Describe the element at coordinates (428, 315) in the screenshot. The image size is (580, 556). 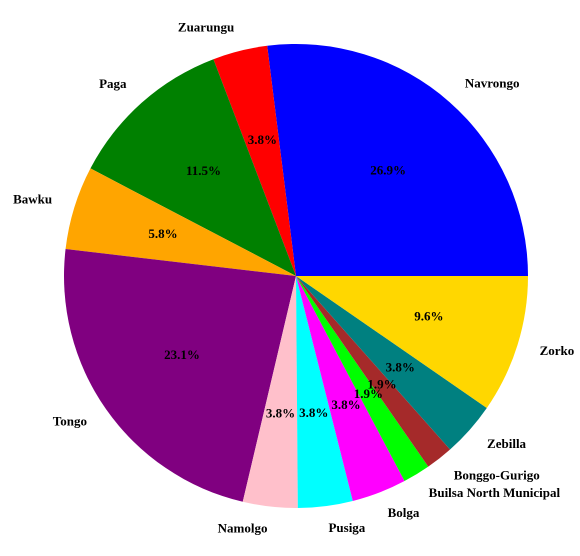
I see `value-label: 9.6%` at that location.